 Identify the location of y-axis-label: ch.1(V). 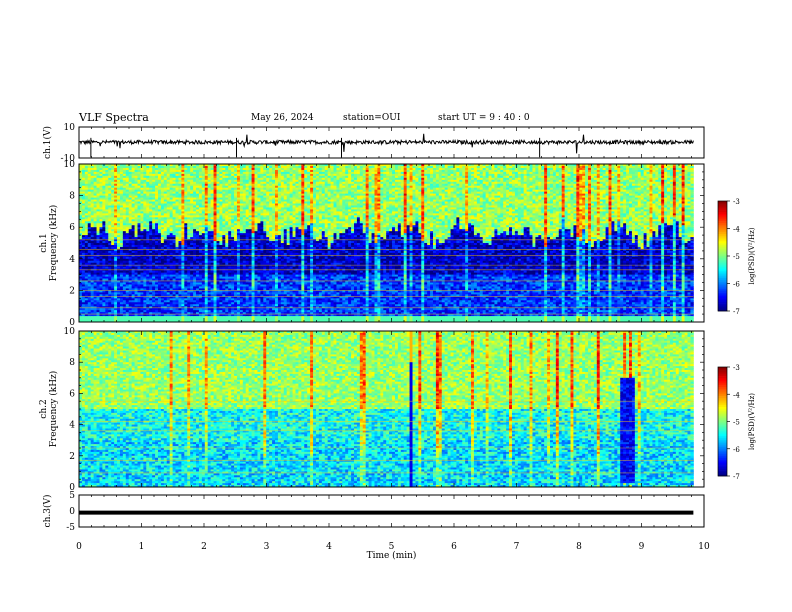
(47, 142).